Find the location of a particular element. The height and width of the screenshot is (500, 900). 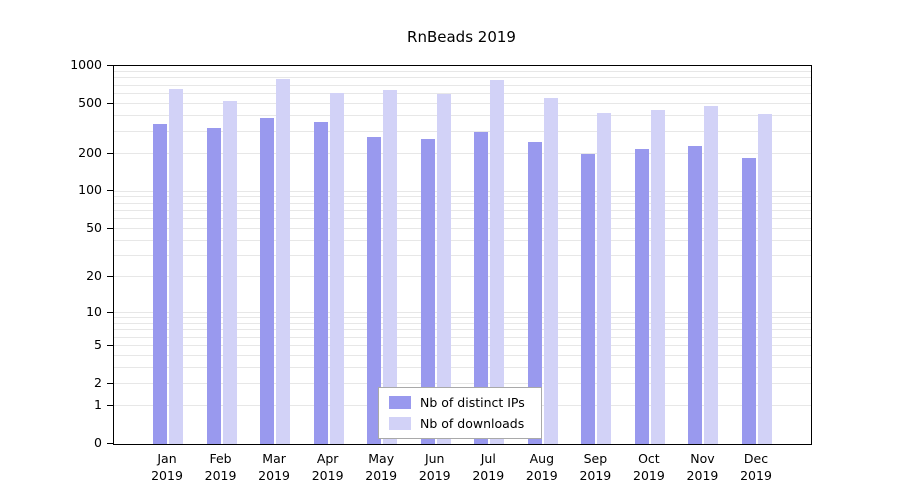

x-tick-month: Apr is located at coordinates (327, 458).